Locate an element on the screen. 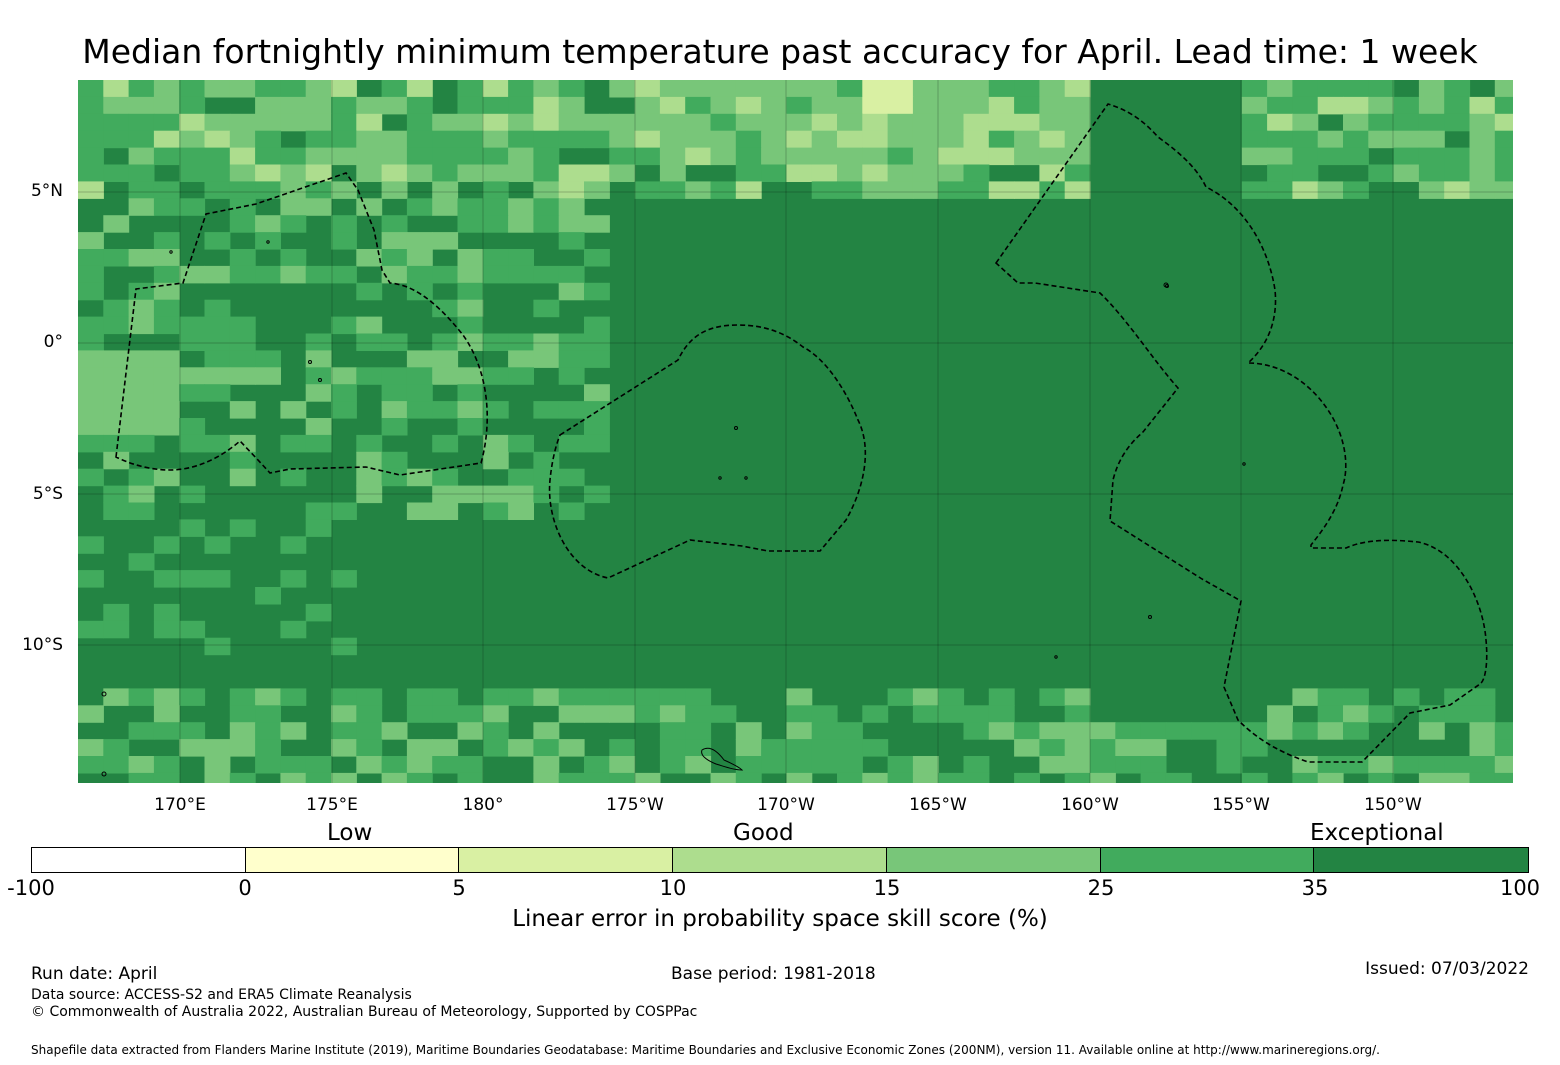  colorbar-tick: -100 is located at coordinates (31, 888).